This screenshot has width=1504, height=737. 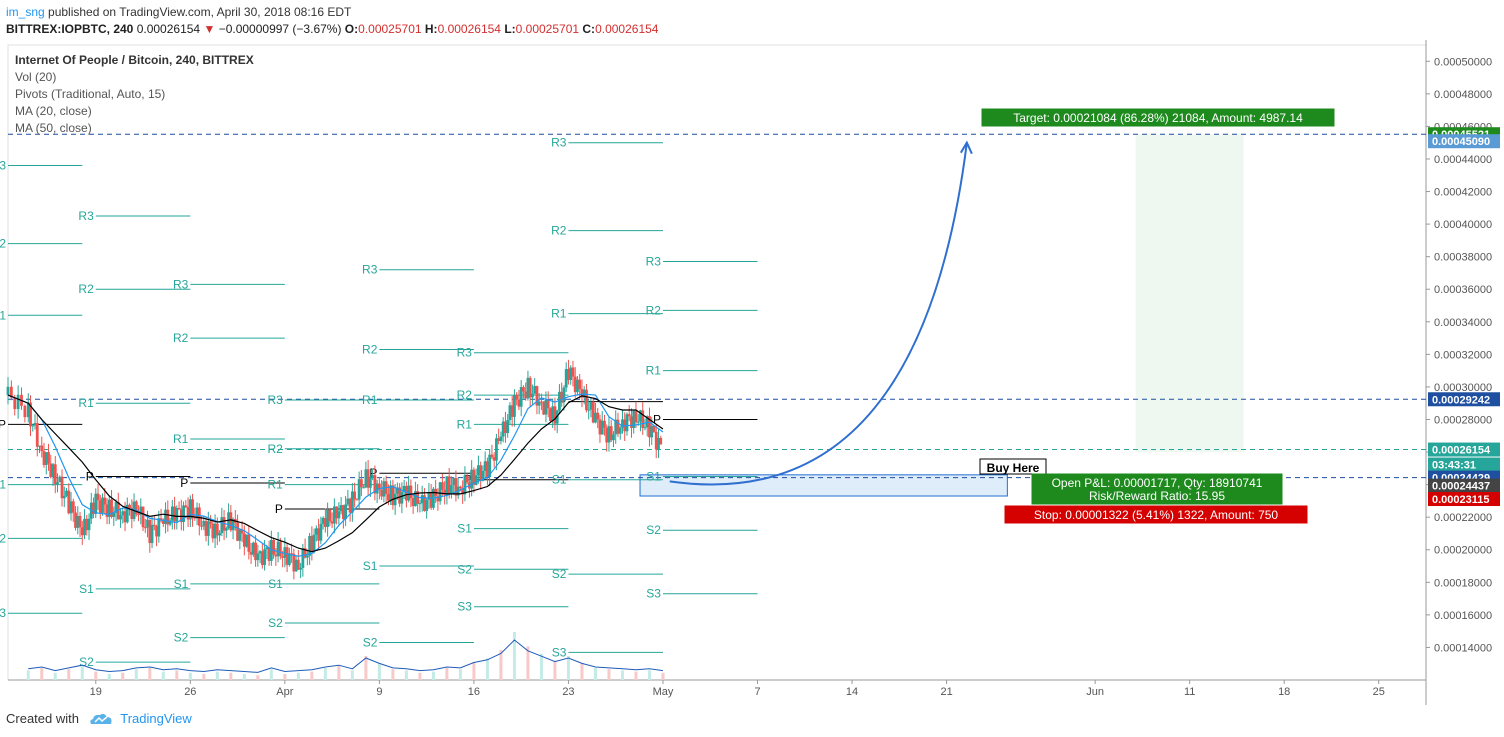 What do you see at coordinates (1158, 117) in the screenshot?
I see `target-label` at bounding box center [1158, 117].